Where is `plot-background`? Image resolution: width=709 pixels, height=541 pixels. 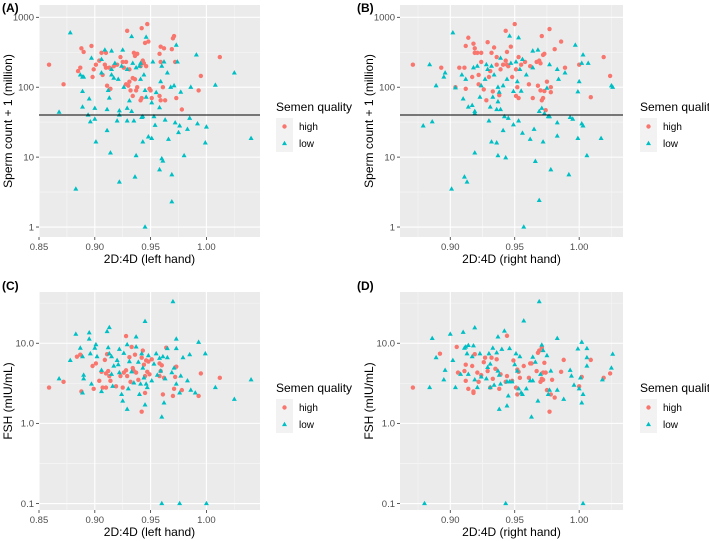
plot-background is located at coordinates (149, 401).